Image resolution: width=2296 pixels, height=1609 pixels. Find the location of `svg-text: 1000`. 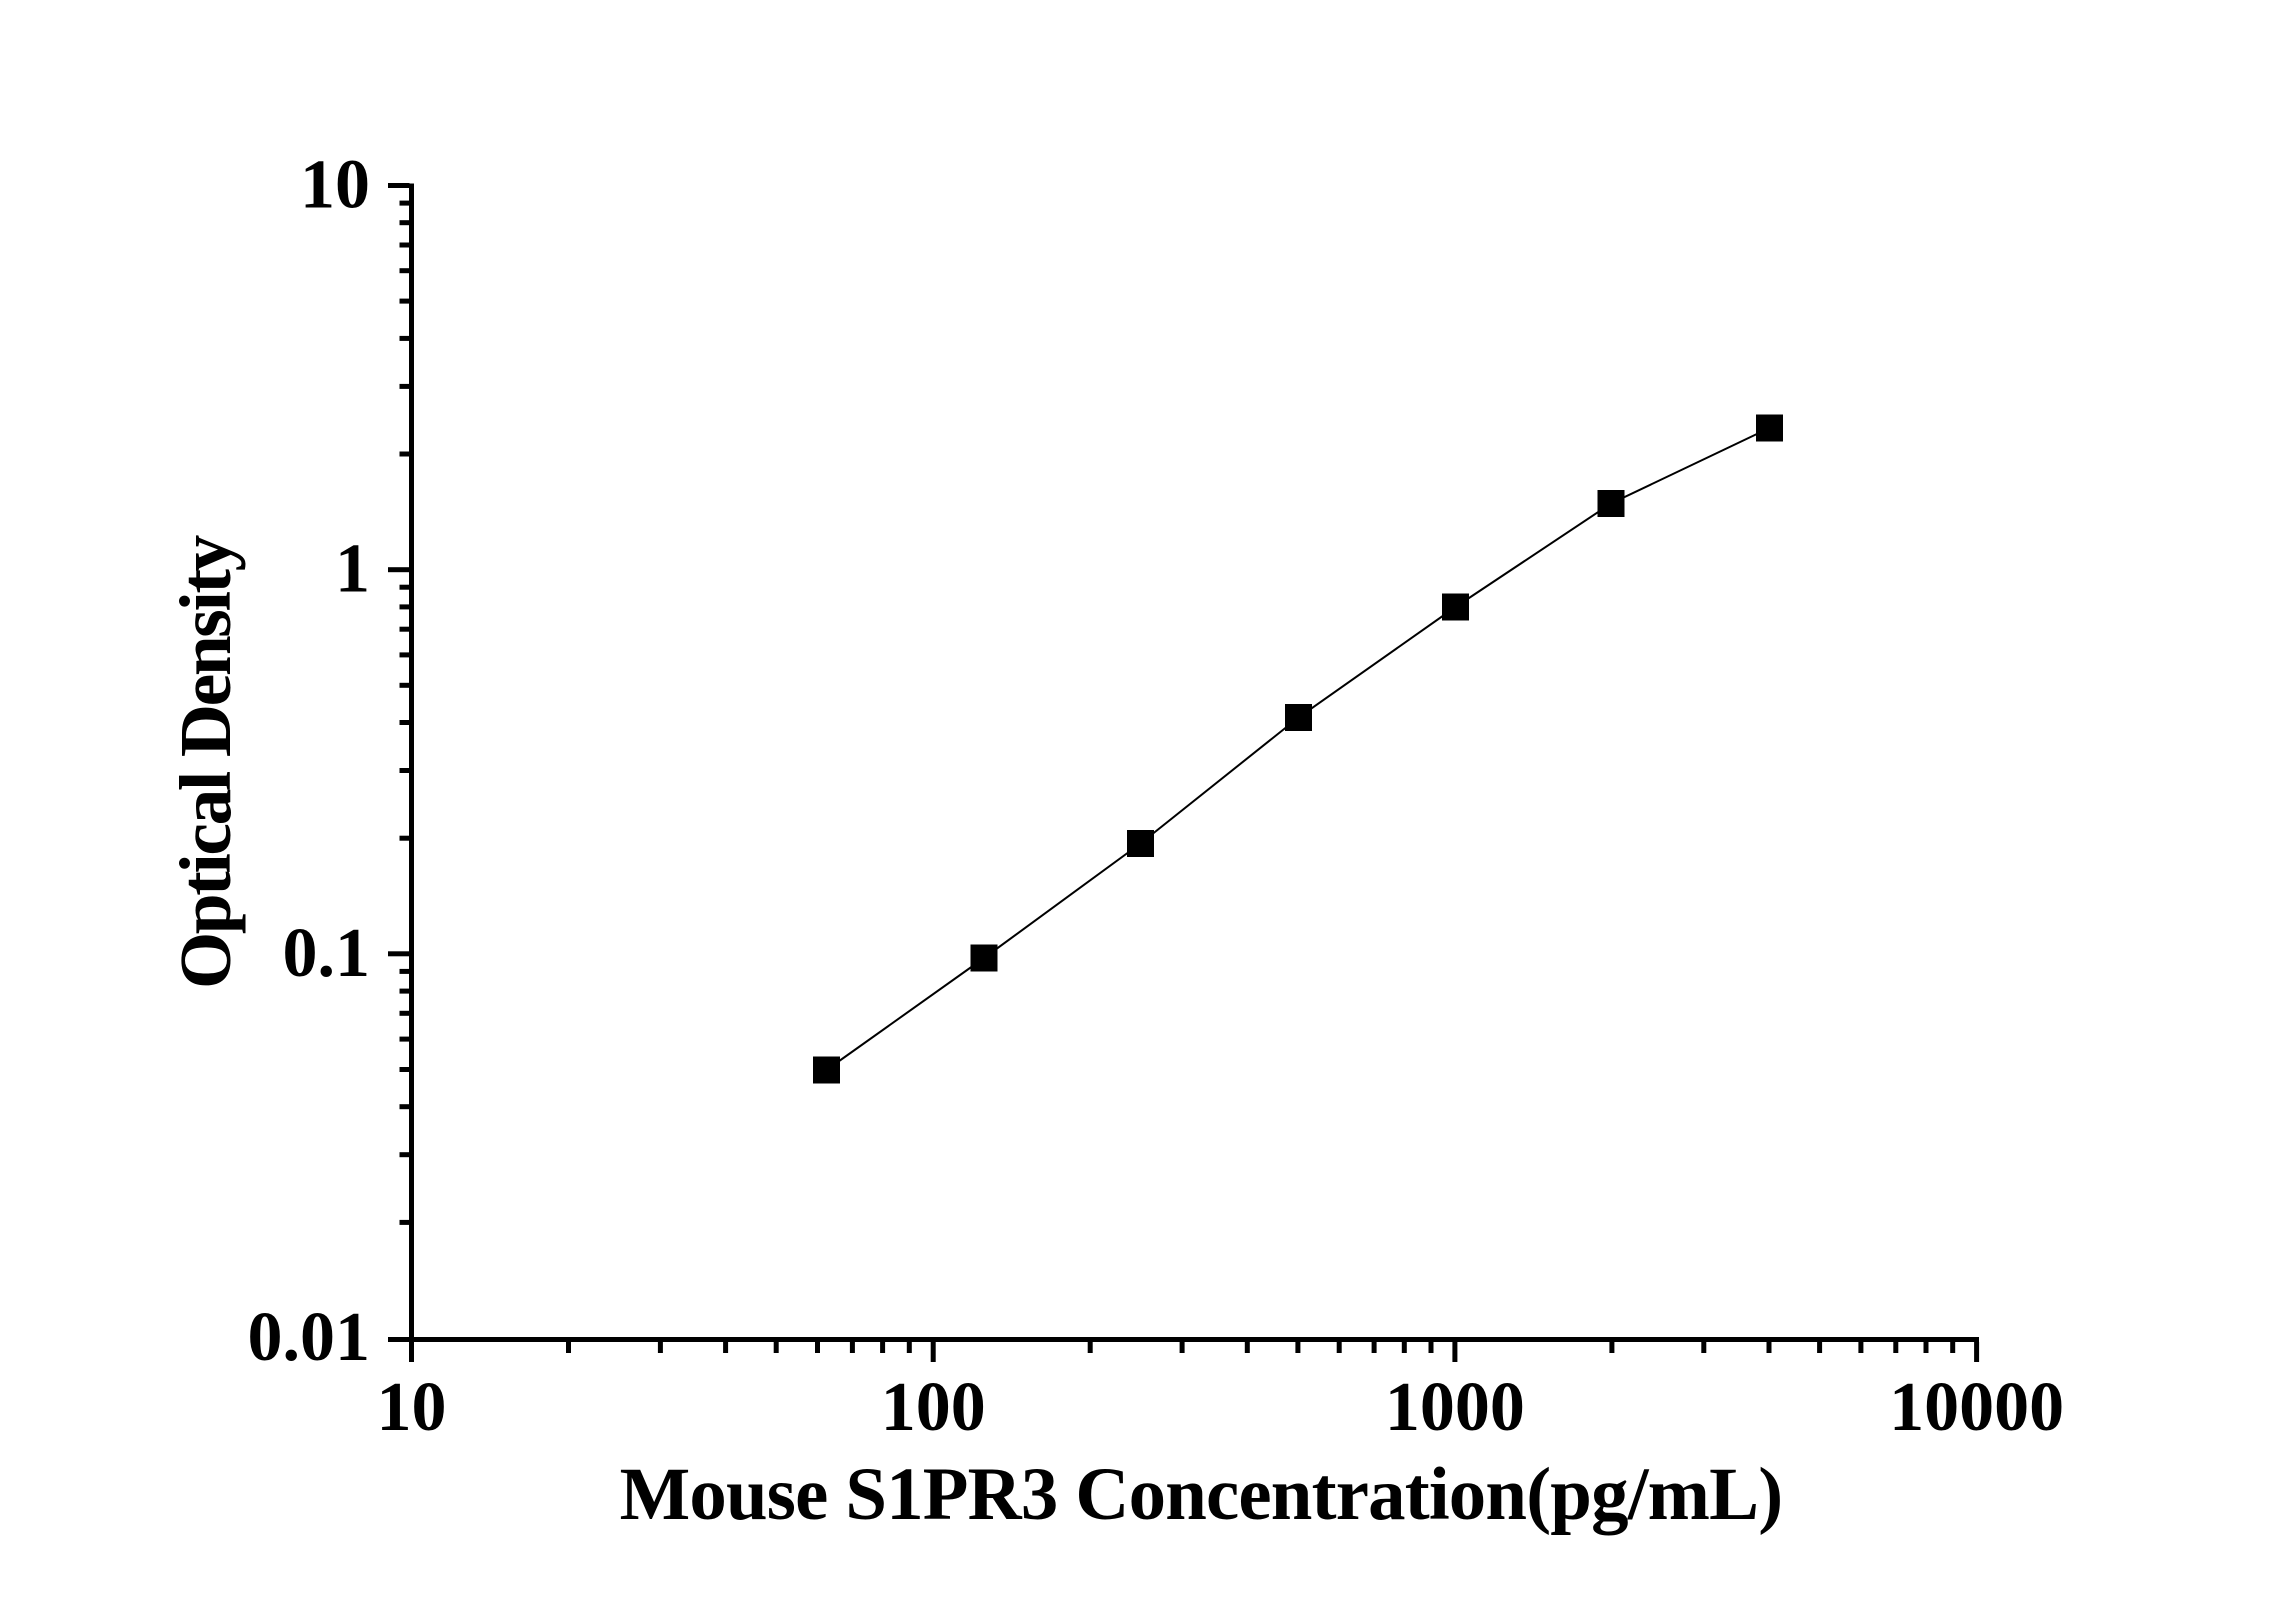

svg-text: 1000 is located at coordinates (1455, 1407).